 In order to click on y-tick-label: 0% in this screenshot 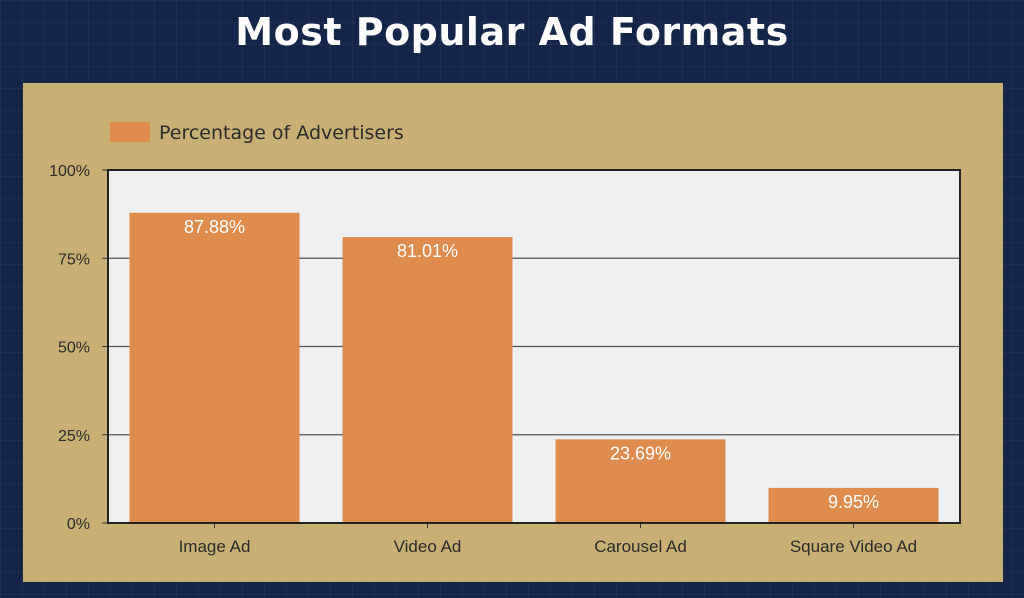, I will do `click(78, 524)`.